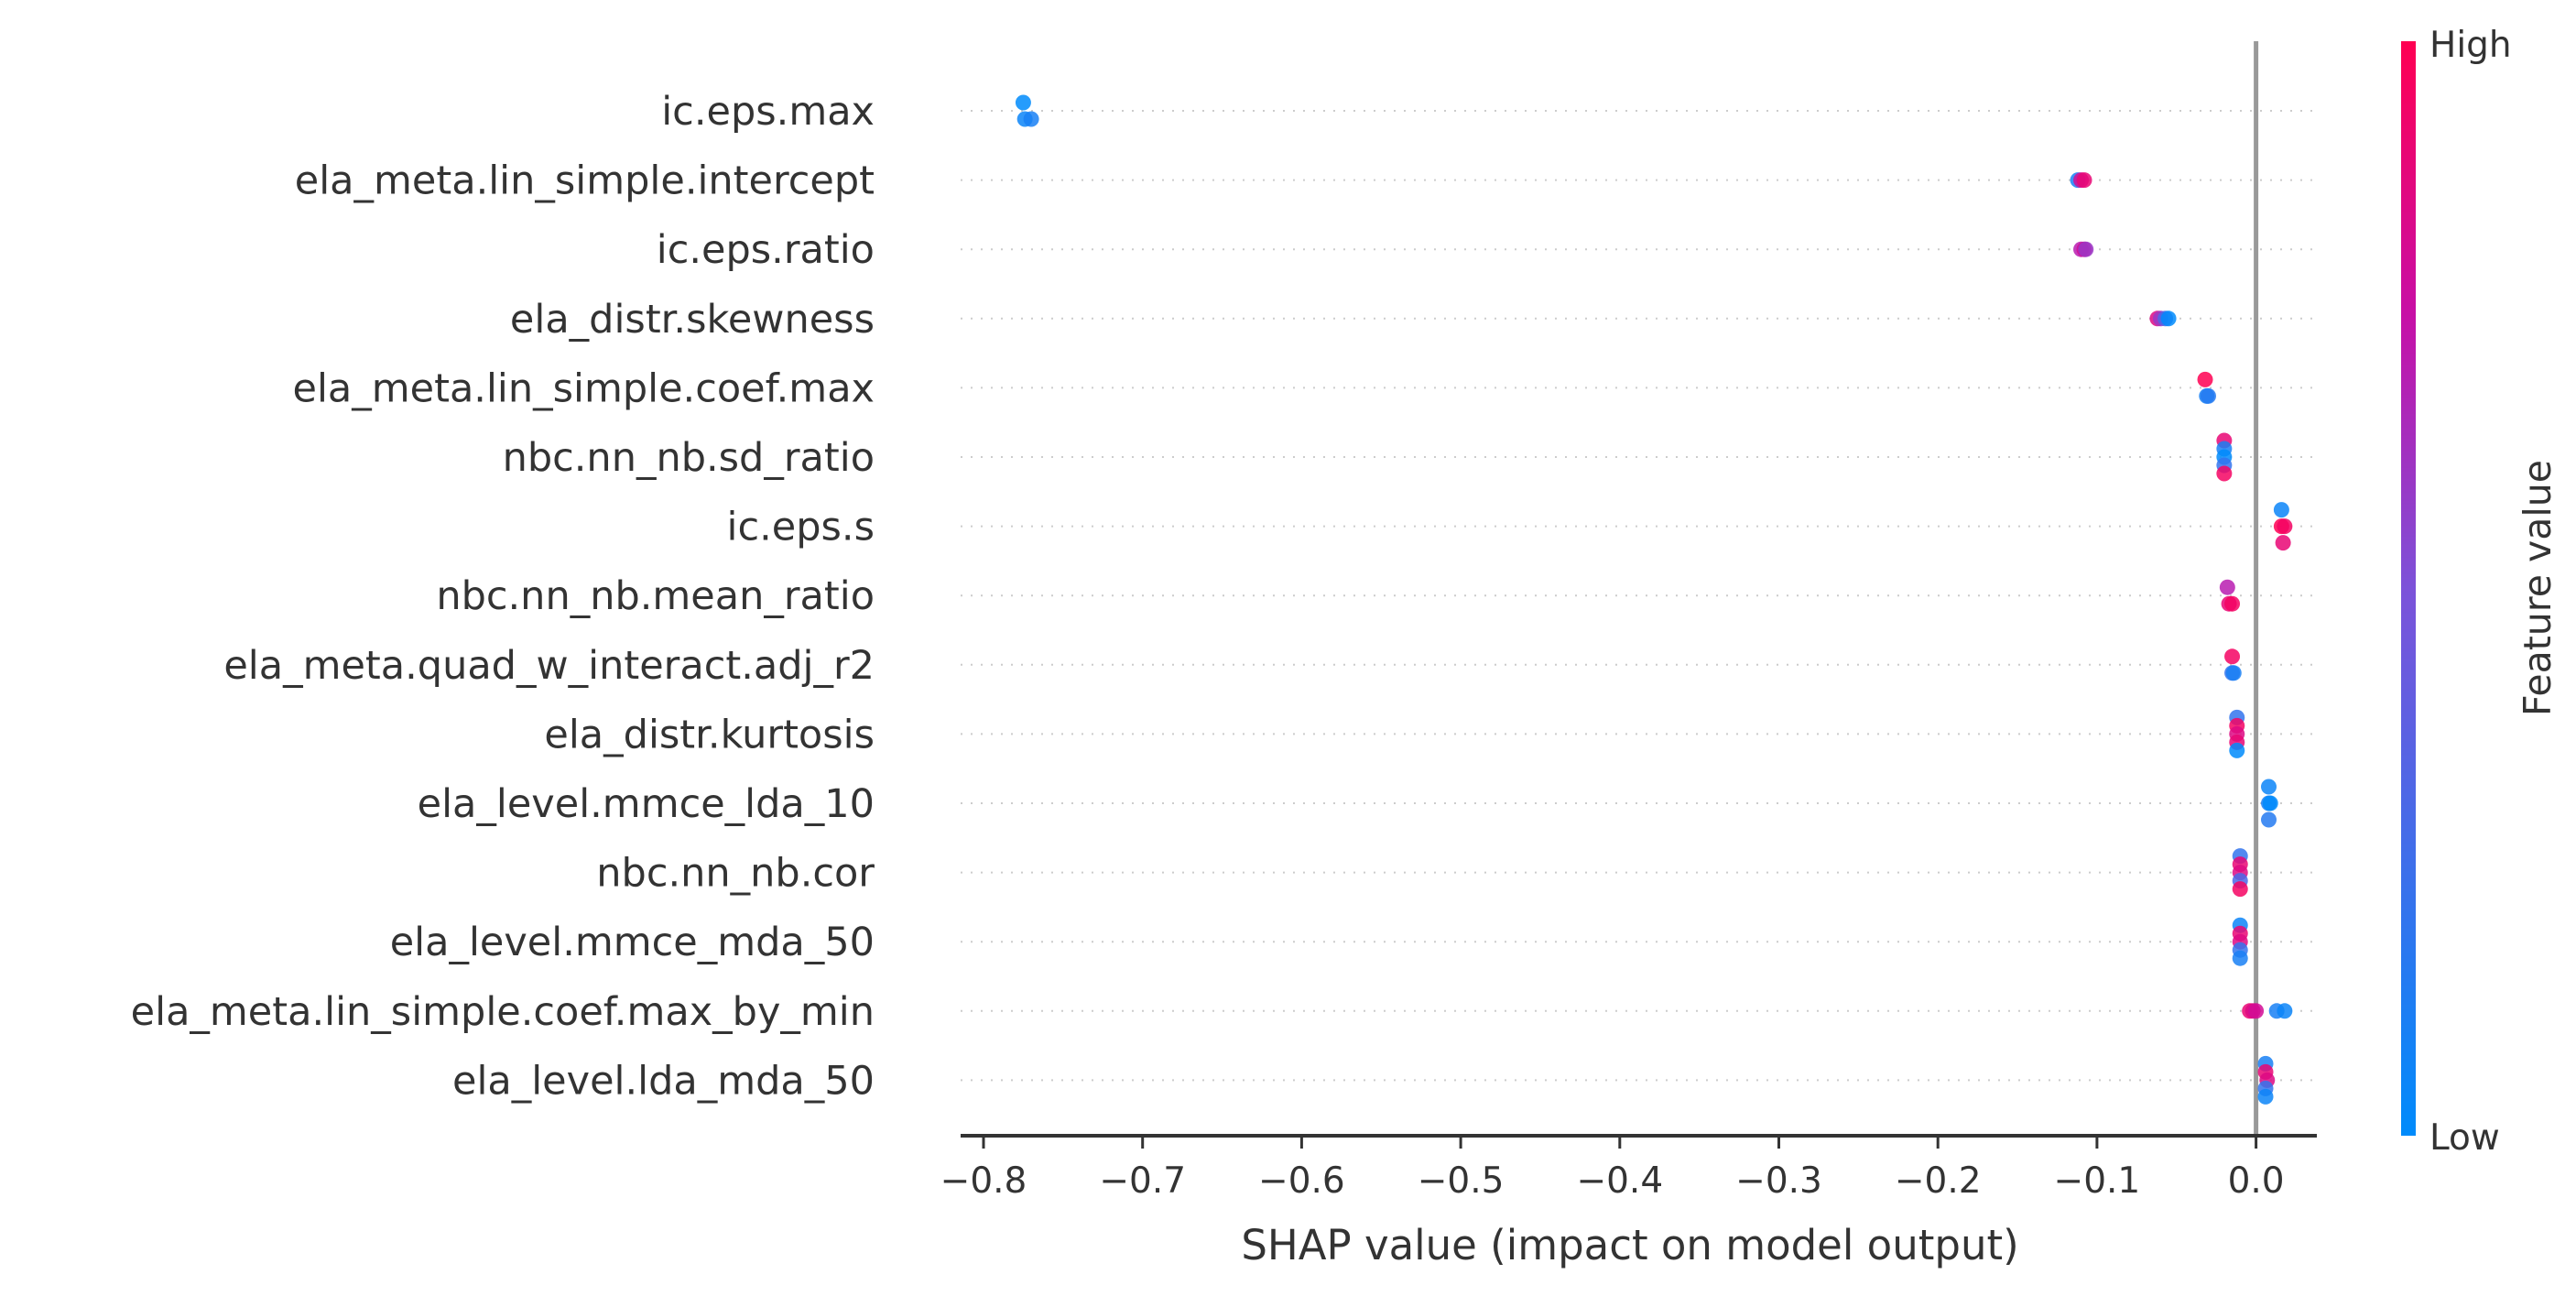 This screenshot has width=2576, height=1296. I want to click on colorbar-title: Feature value, so click(2538, 588).